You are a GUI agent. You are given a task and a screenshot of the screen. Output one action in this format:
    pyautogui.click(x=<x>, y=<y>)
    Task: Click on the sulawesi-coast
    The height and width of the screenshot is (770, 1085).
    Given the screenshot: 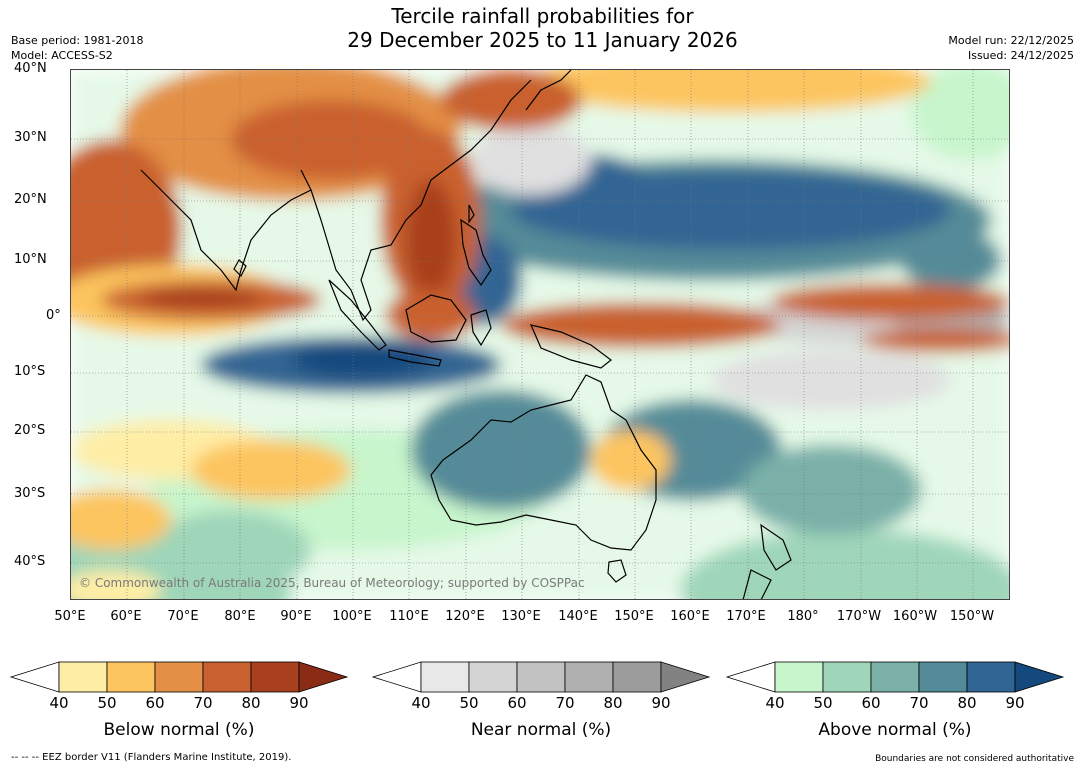 What is the action you would take?
    pyautogui.click(x=481, y=328)
    